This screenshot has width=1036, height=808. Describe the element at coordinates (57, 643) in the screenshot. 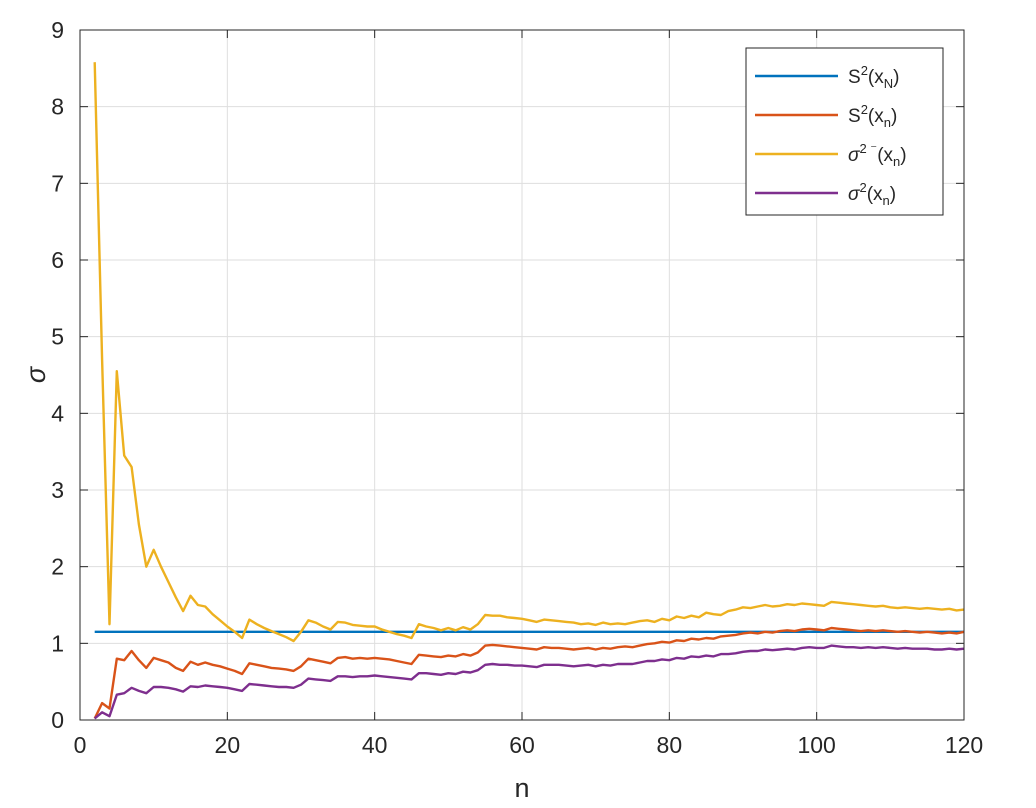

I see `y-tick-label: 1` at that location.